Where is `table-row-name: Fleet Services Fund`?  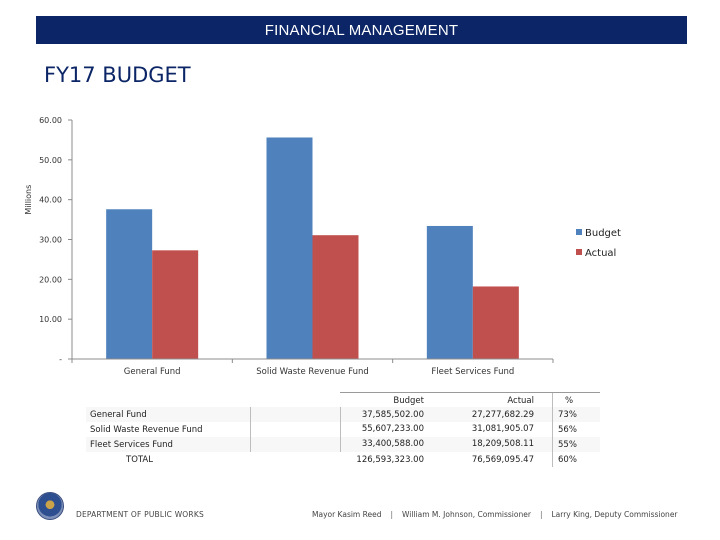
table-row-name: Fleet Services Fund is located at coordinates (131, 445).